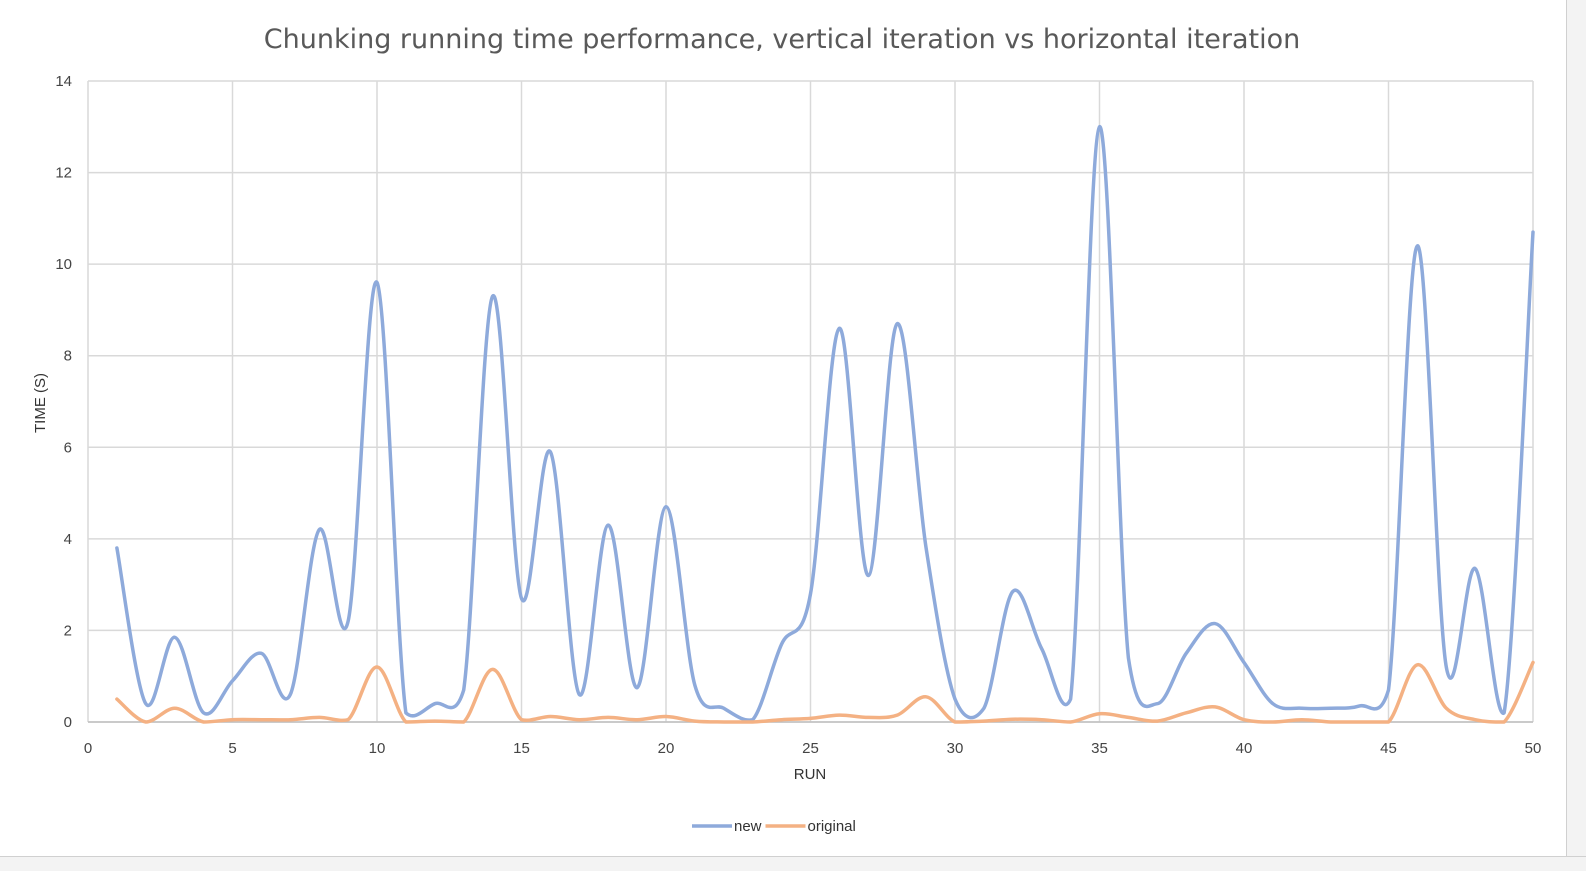  What do you see at coordinates (666, 748) in the screenshot?
I see `x-tick-label: 20` at bounding box center [666, 748].